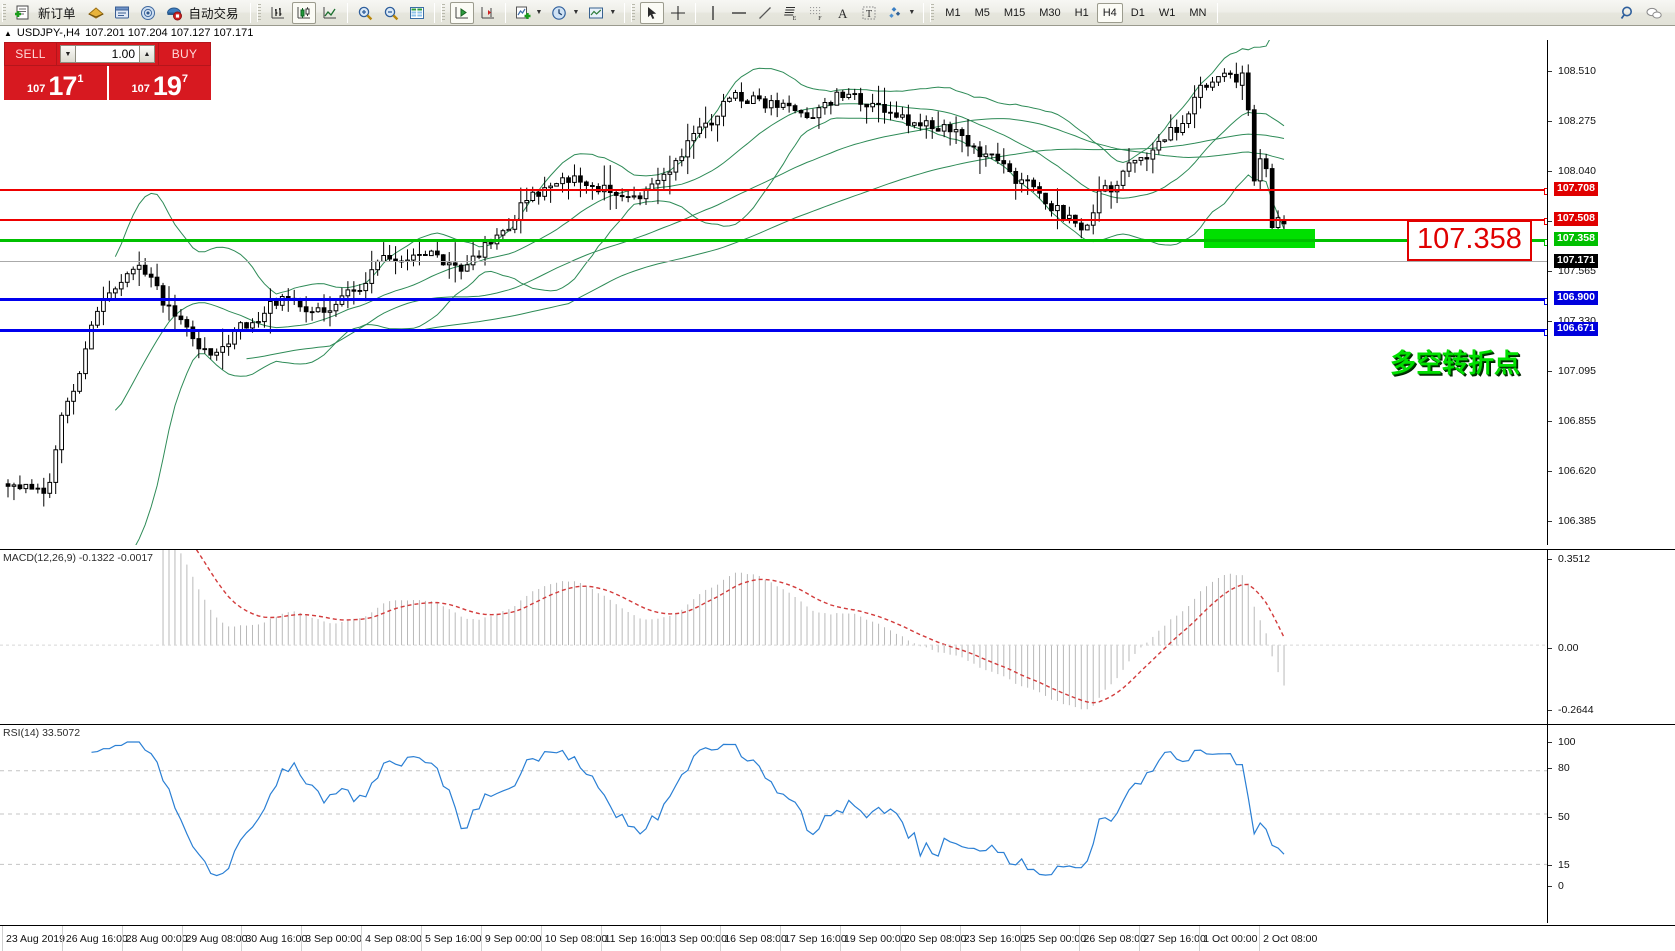 Image resolution: width=1675 pixels, height=951 pixels. What do you see at coordinates (678, 13) in the screenshot?
I see `crosshair-button` at bounding box center [678, 13].